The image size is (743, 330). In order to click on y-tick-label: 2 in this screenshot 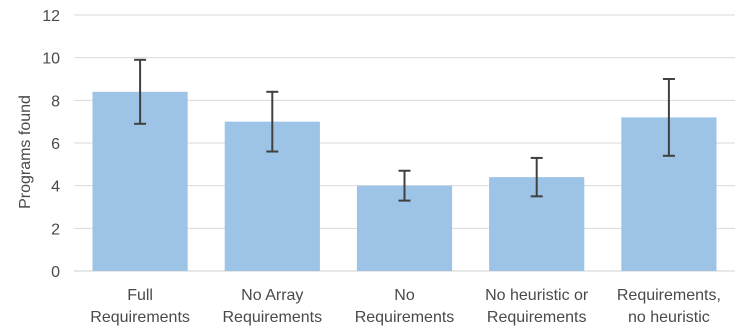, I will do `click(55, 229)`.